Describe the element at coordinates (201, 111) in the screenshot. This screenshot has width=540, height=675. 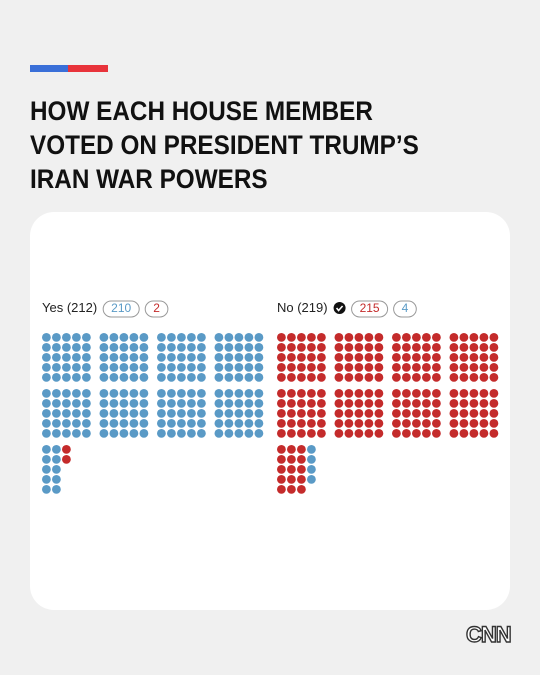
I see `title-line: HOW EACH HOUSE MEMBER` at that location.